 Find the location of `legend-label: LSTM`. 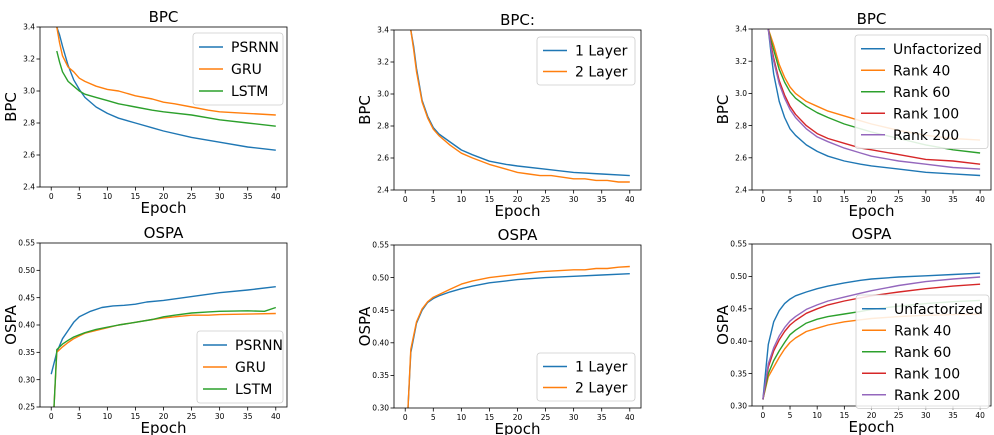

legend-label: LSTM is located at coordinates (249, 92).